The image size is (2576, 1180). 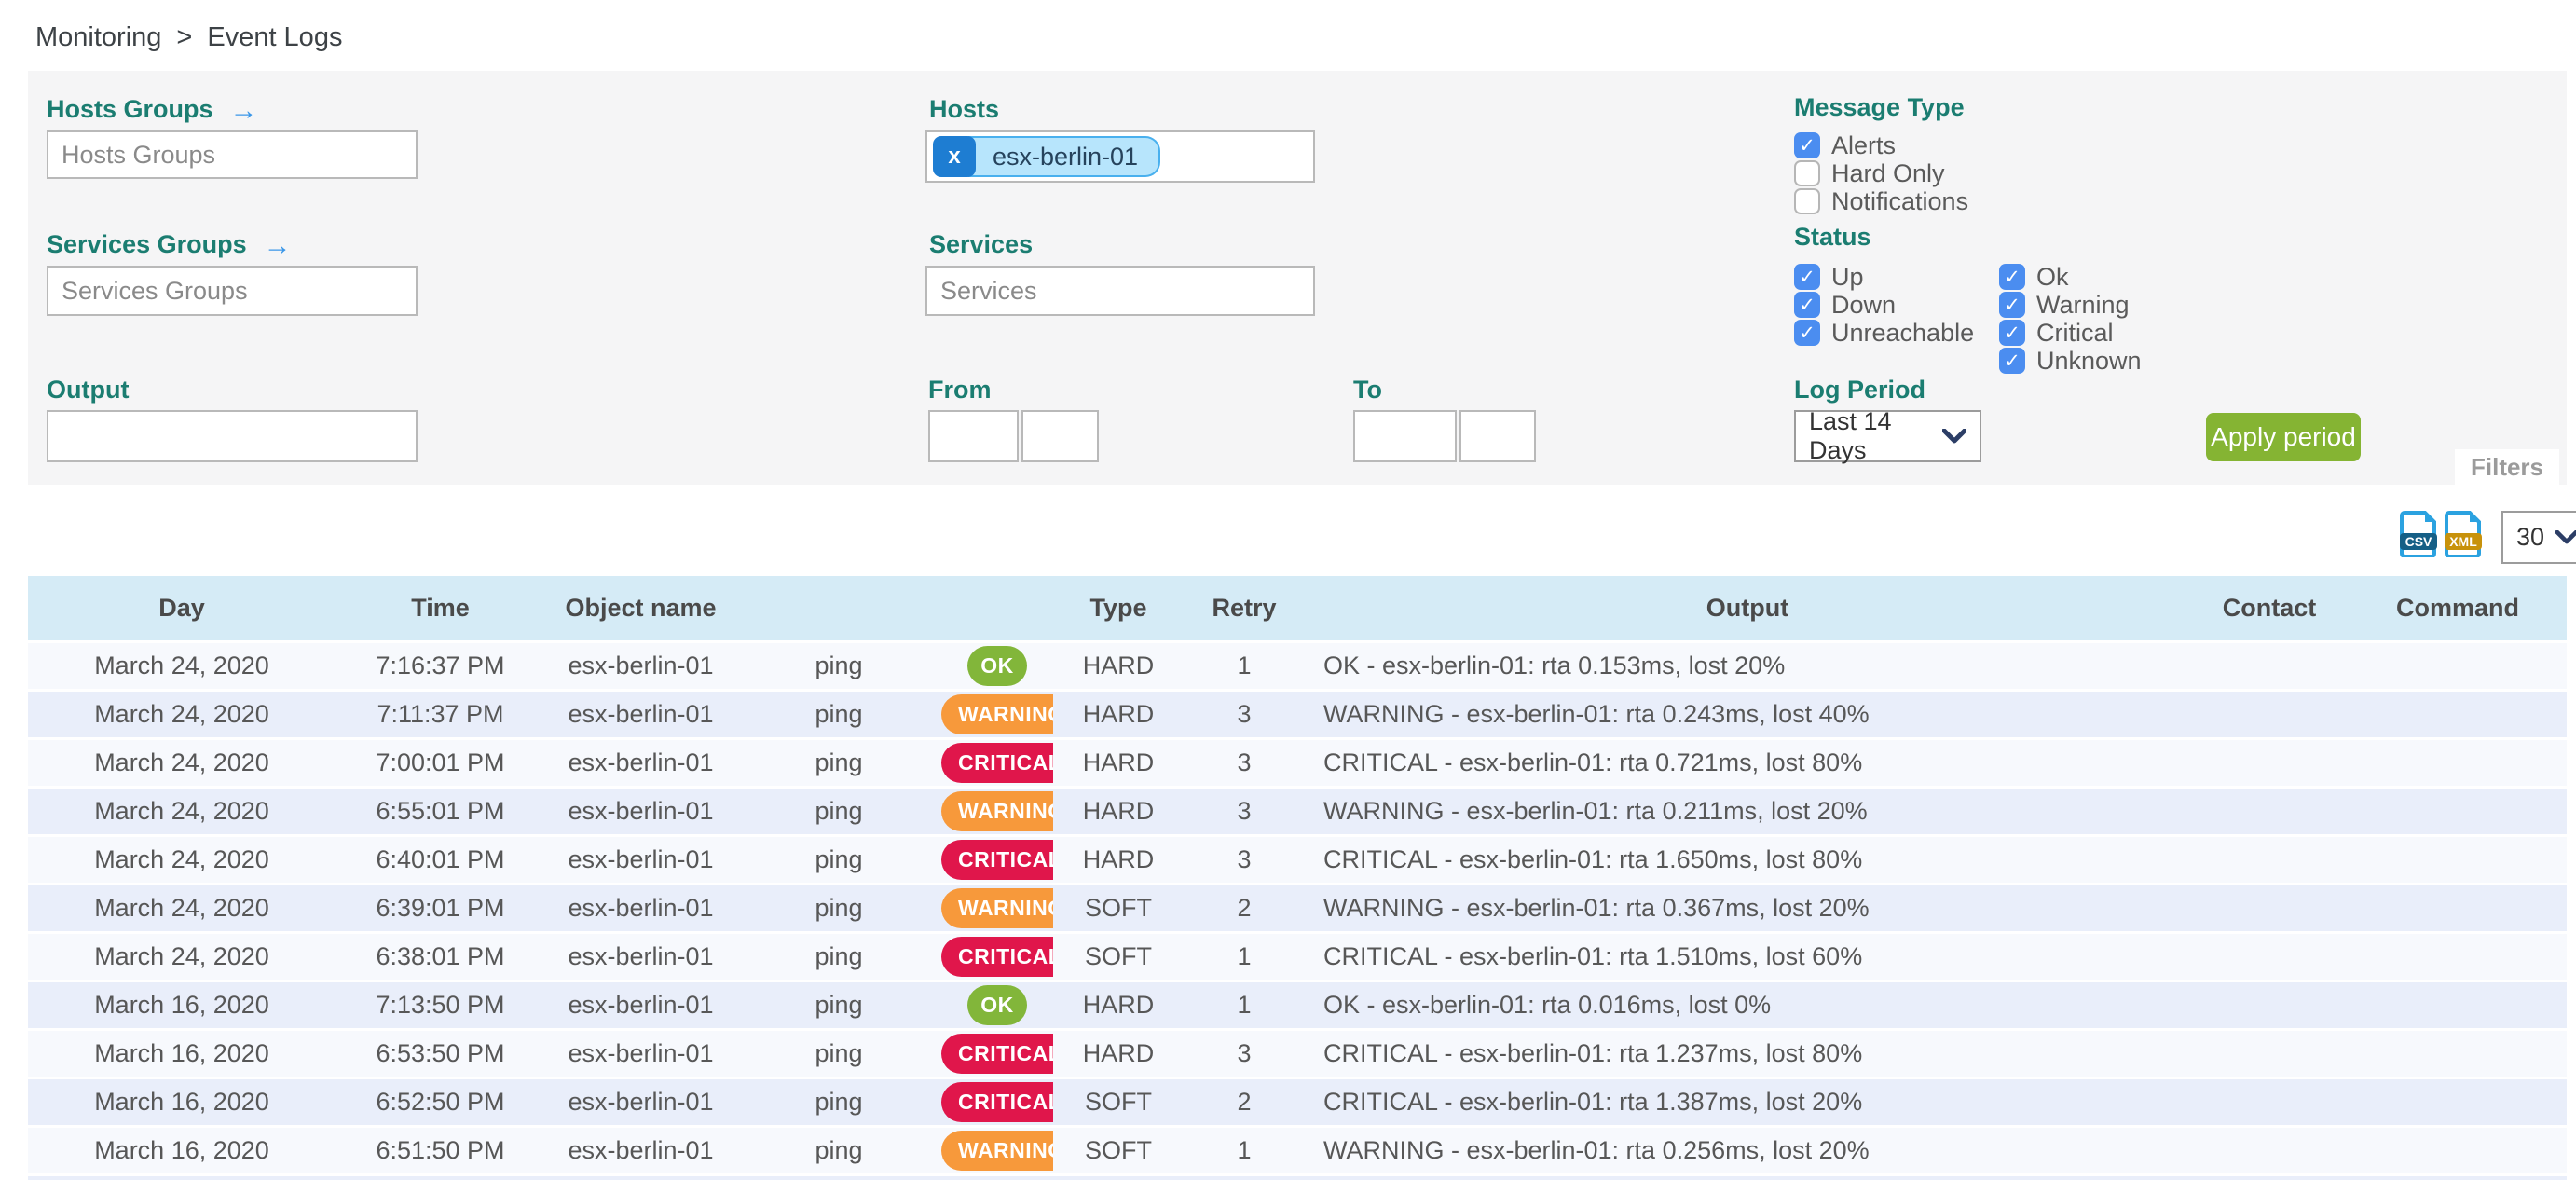 What do you see at coordinates (440, 1006) in the screenshot?
I see `cell-time: 7:13:50 PM` at bounding box center [440, 1006].